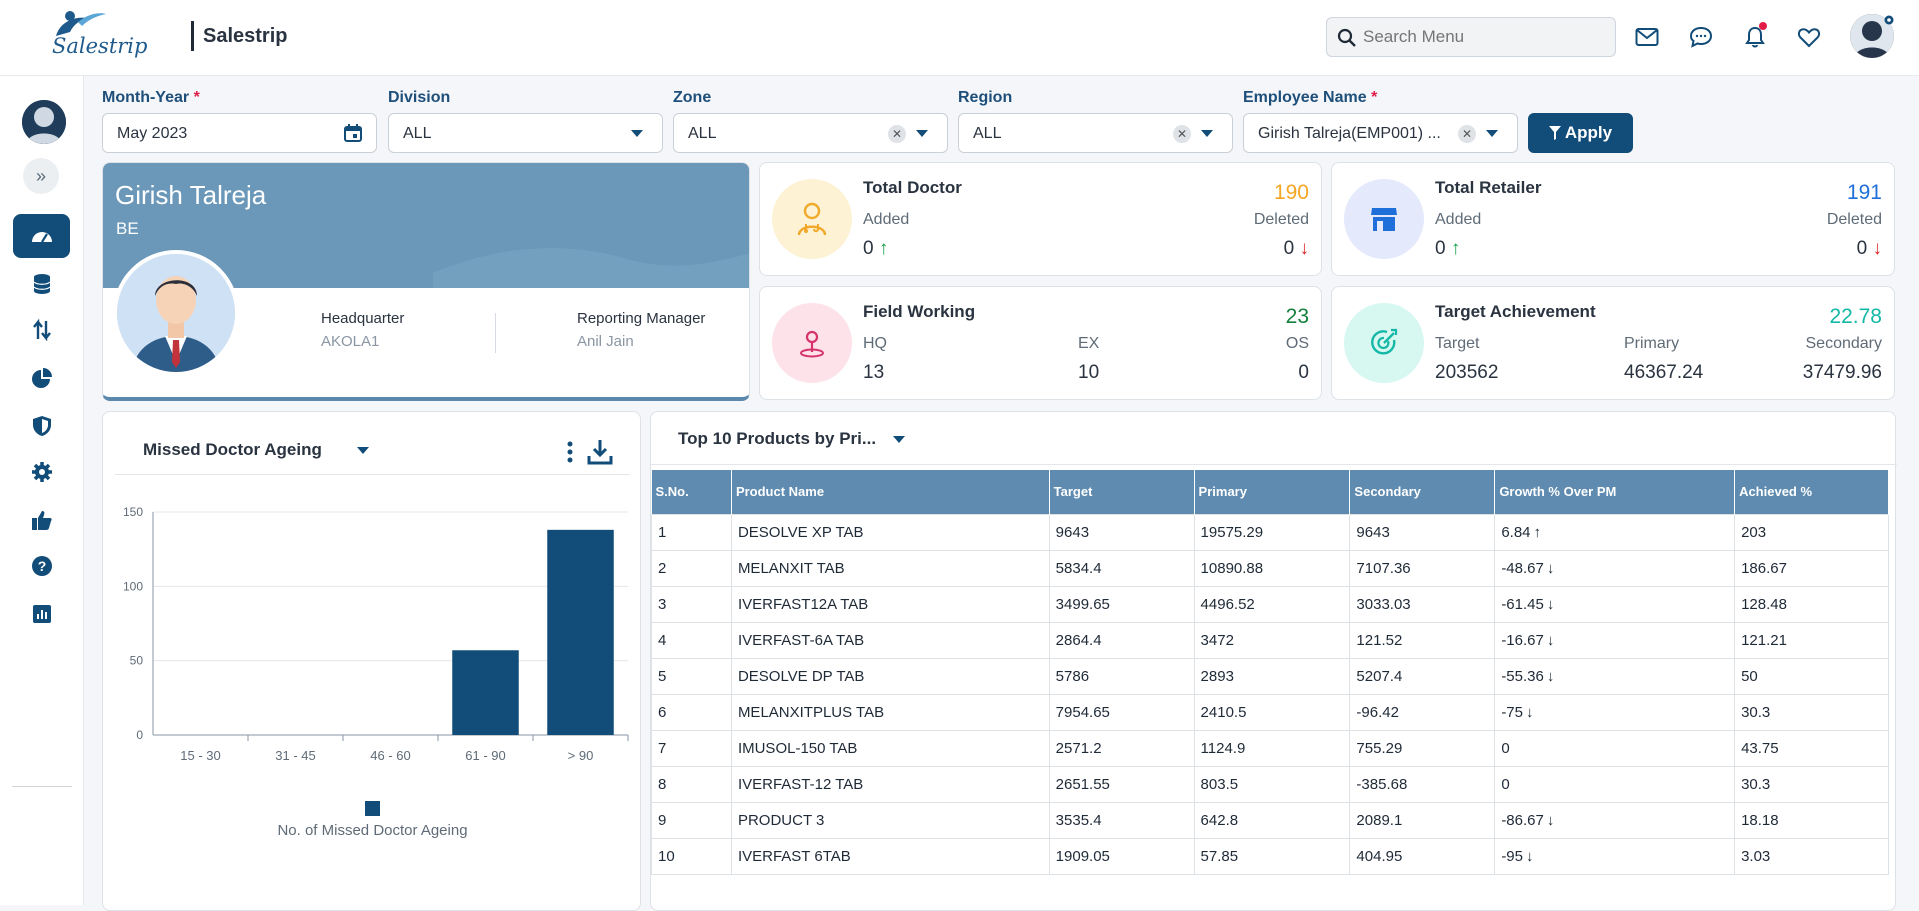 Image resolution: width=1919 pixels, height=911 pixels. I want to click on column-header: Primary, so click(1272, 492).